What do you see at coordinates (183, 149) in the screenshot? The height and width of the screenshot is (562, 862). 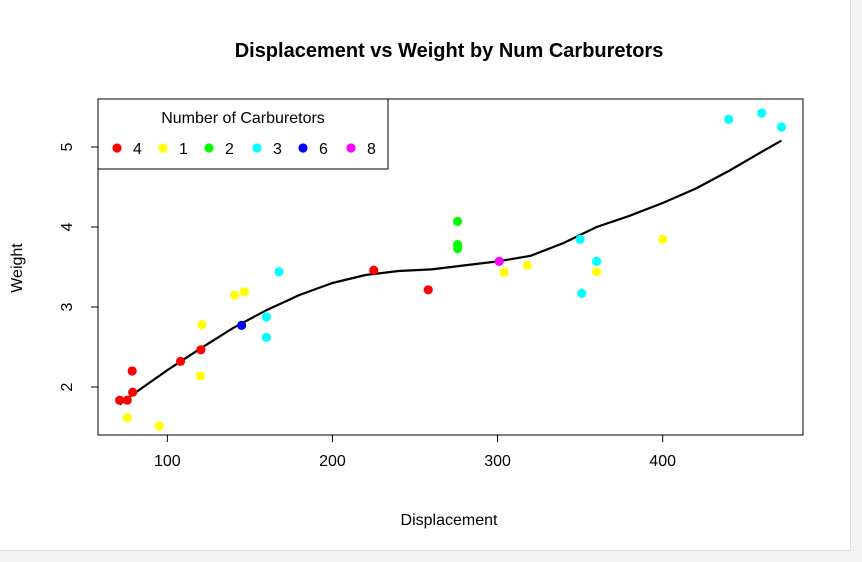 I see `legend-label-1: 1` at bounding box center [183, 149].